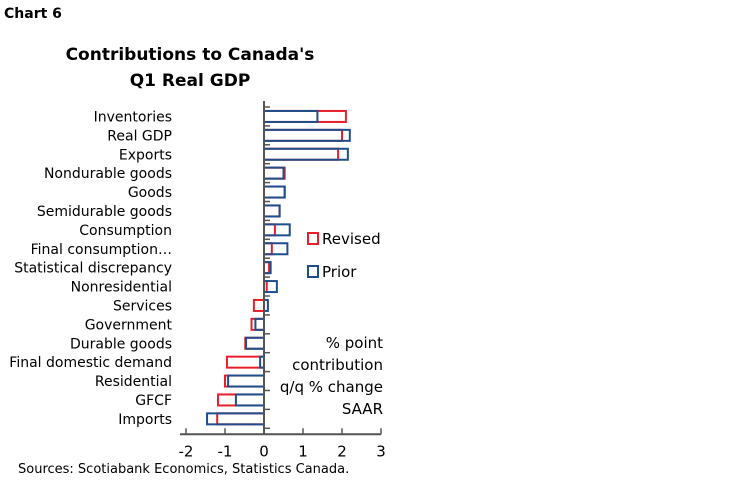 This screenshot has width=749, height=482. Describe the element at coordinates (339, 272) in the screenshot. I see `legend-label-prior: Prior` at that location.